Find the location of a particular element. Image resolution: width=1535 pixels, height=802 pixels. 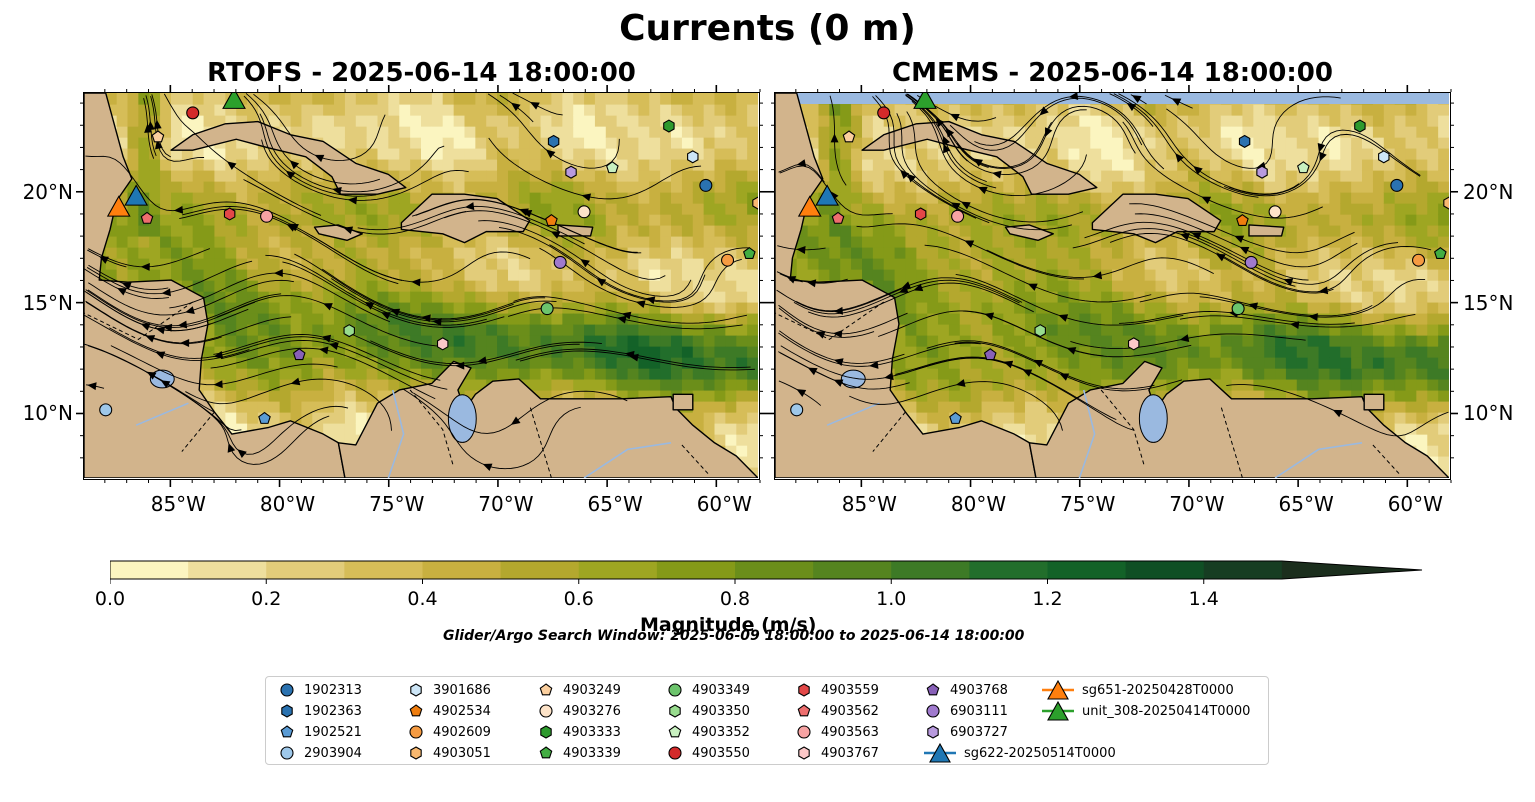

colorbar-tick-label: 1.2 is located at coordinates (1047, 599).